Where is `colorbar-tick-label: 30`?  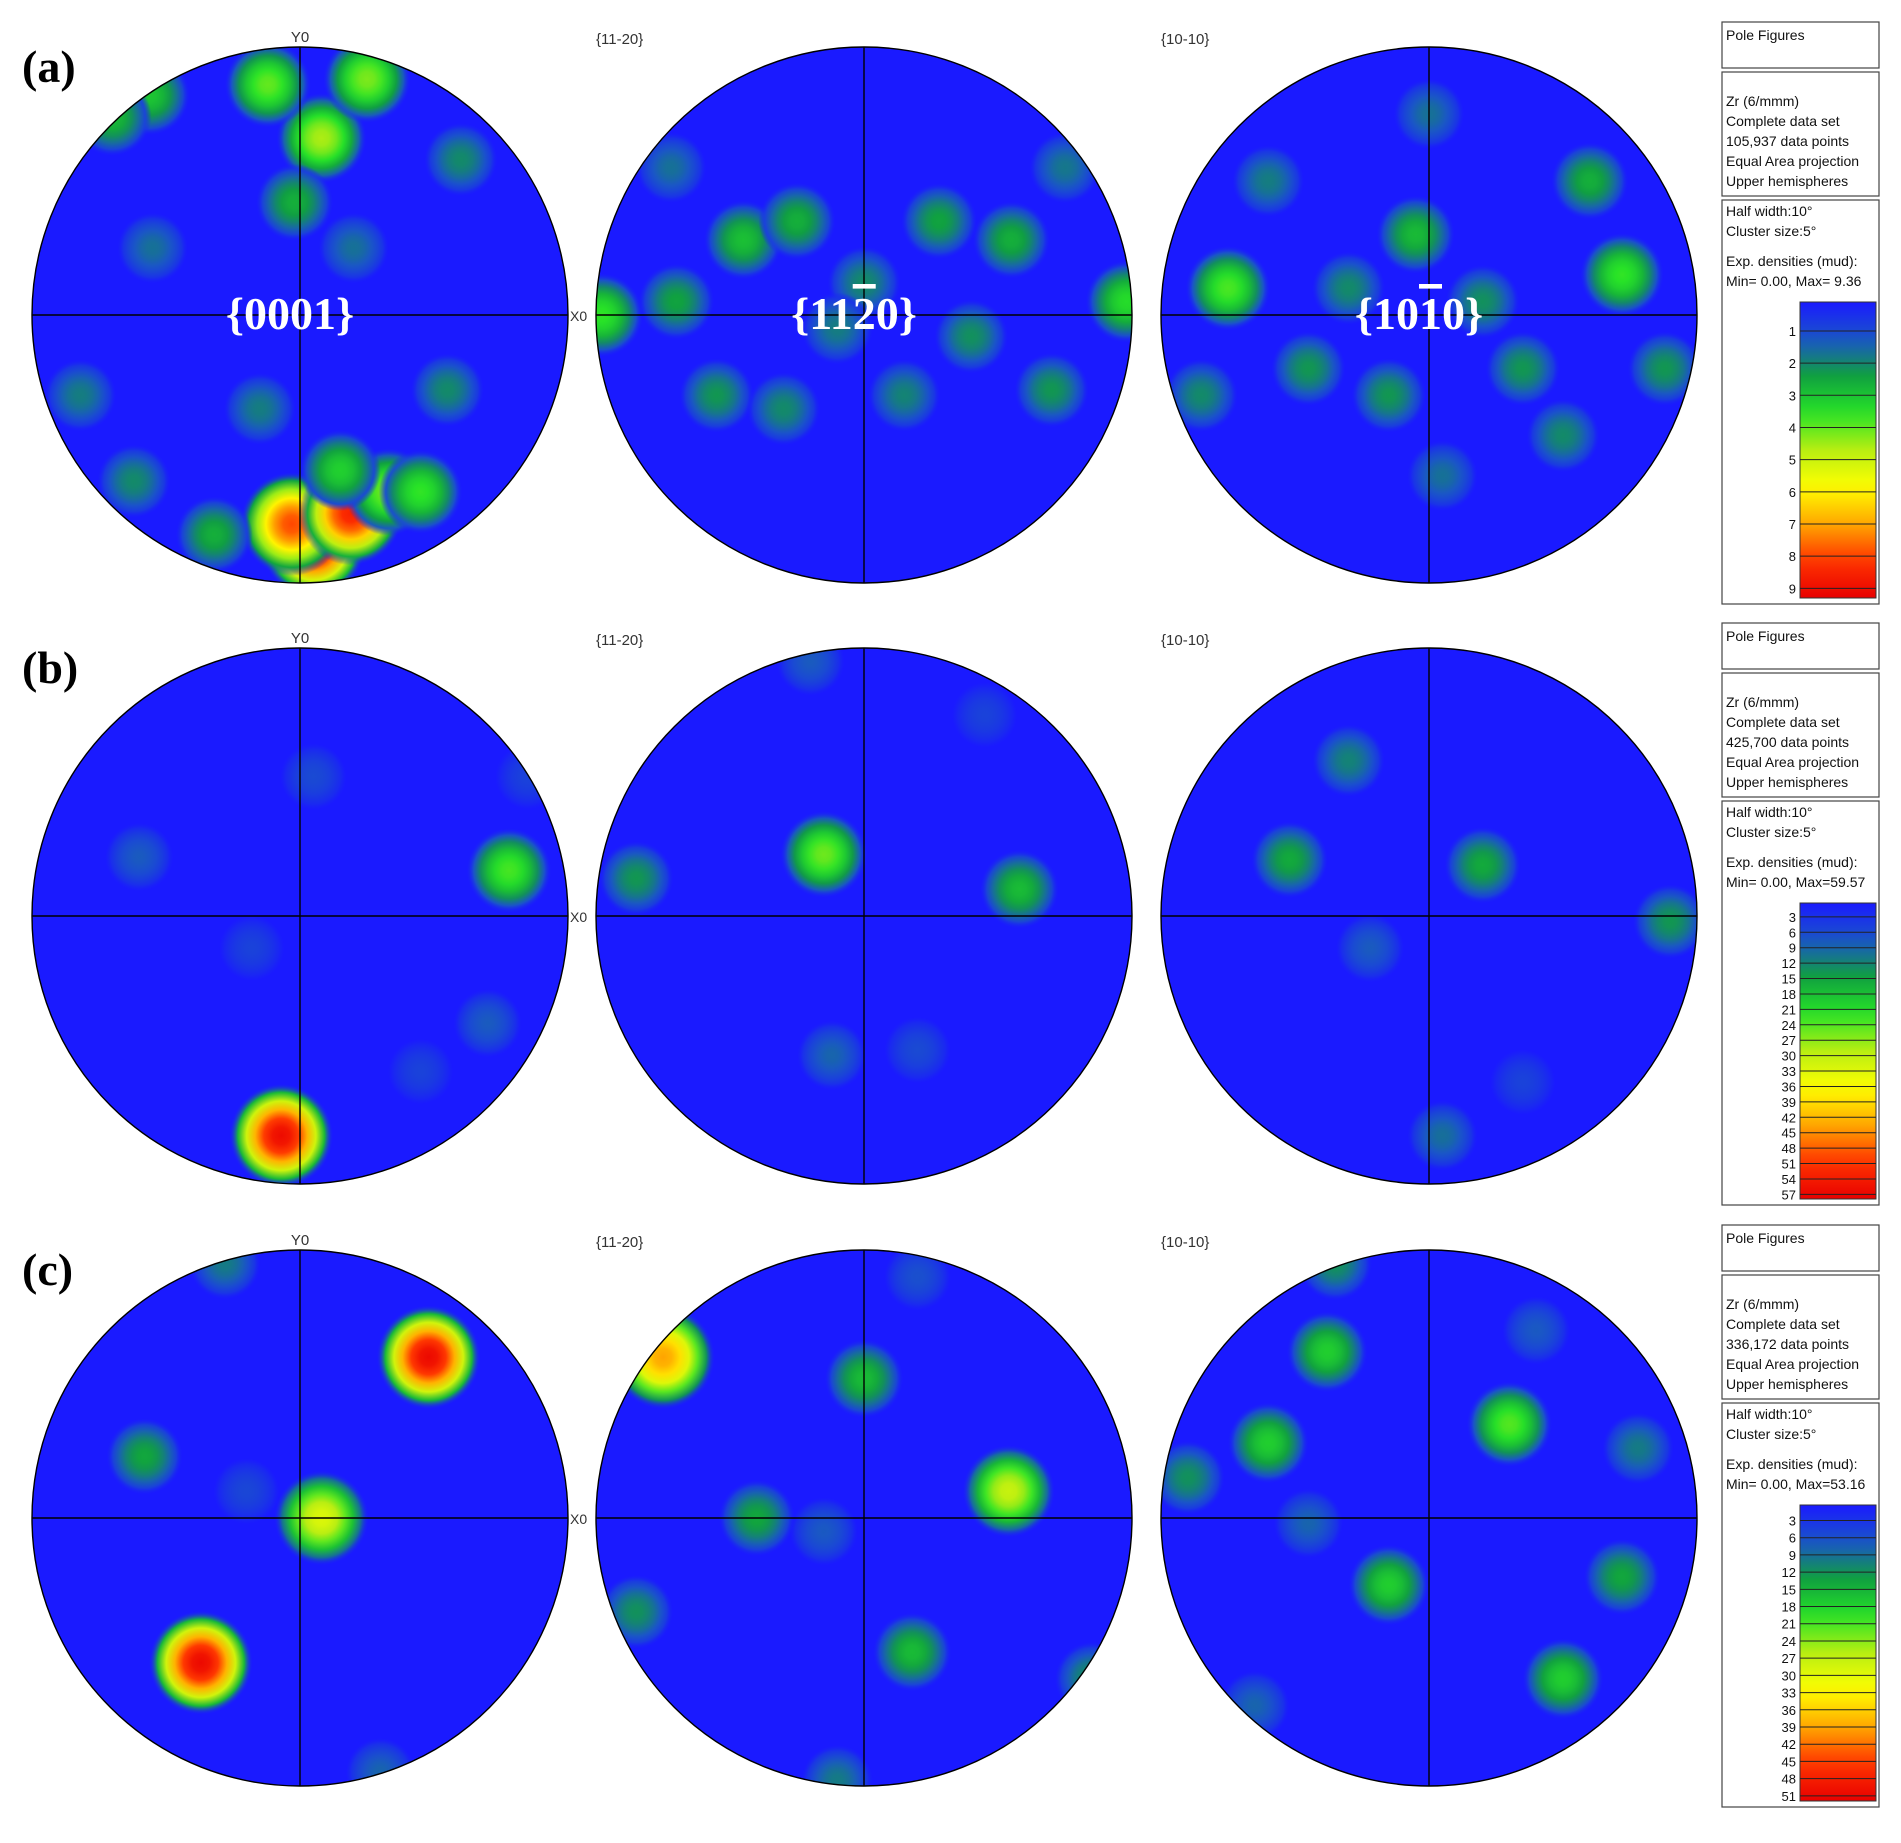 colorbar-tick-label: 30 is located at coordinates (1789, 1056).